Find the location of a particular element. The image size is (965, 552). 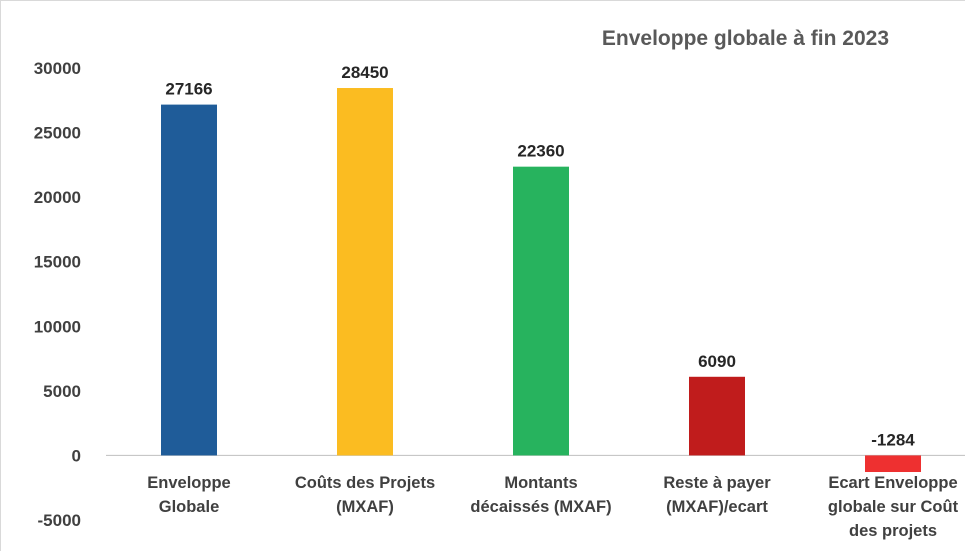

data-label: 6090 is located at coordinates (717, 361).